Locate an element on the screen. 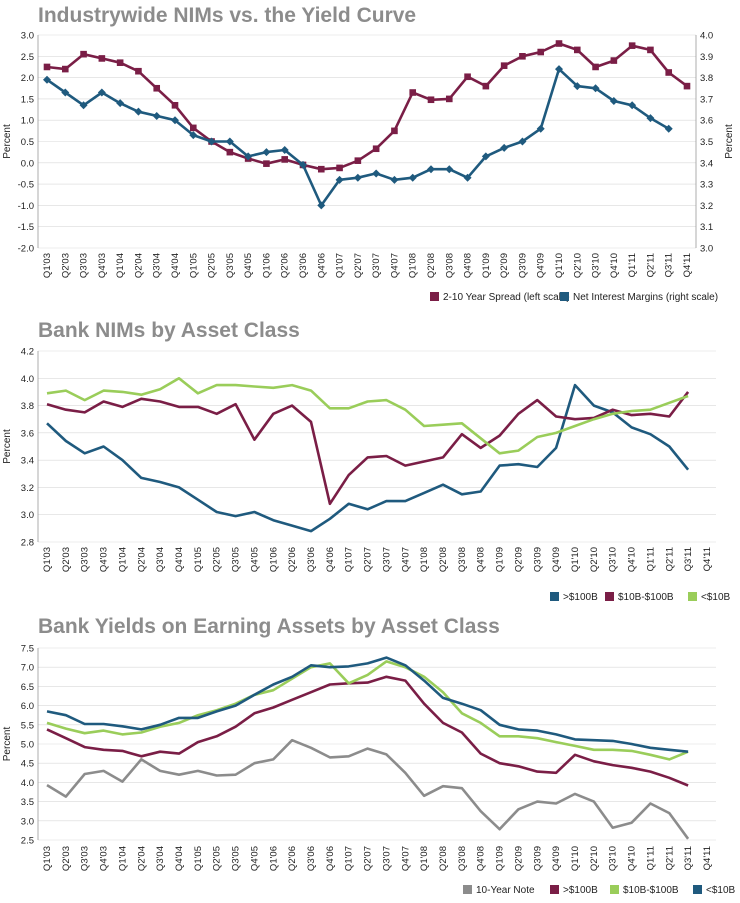 The image size is (740, 903). y-tick-label: 0.0 is located at coordinates (27, 163).